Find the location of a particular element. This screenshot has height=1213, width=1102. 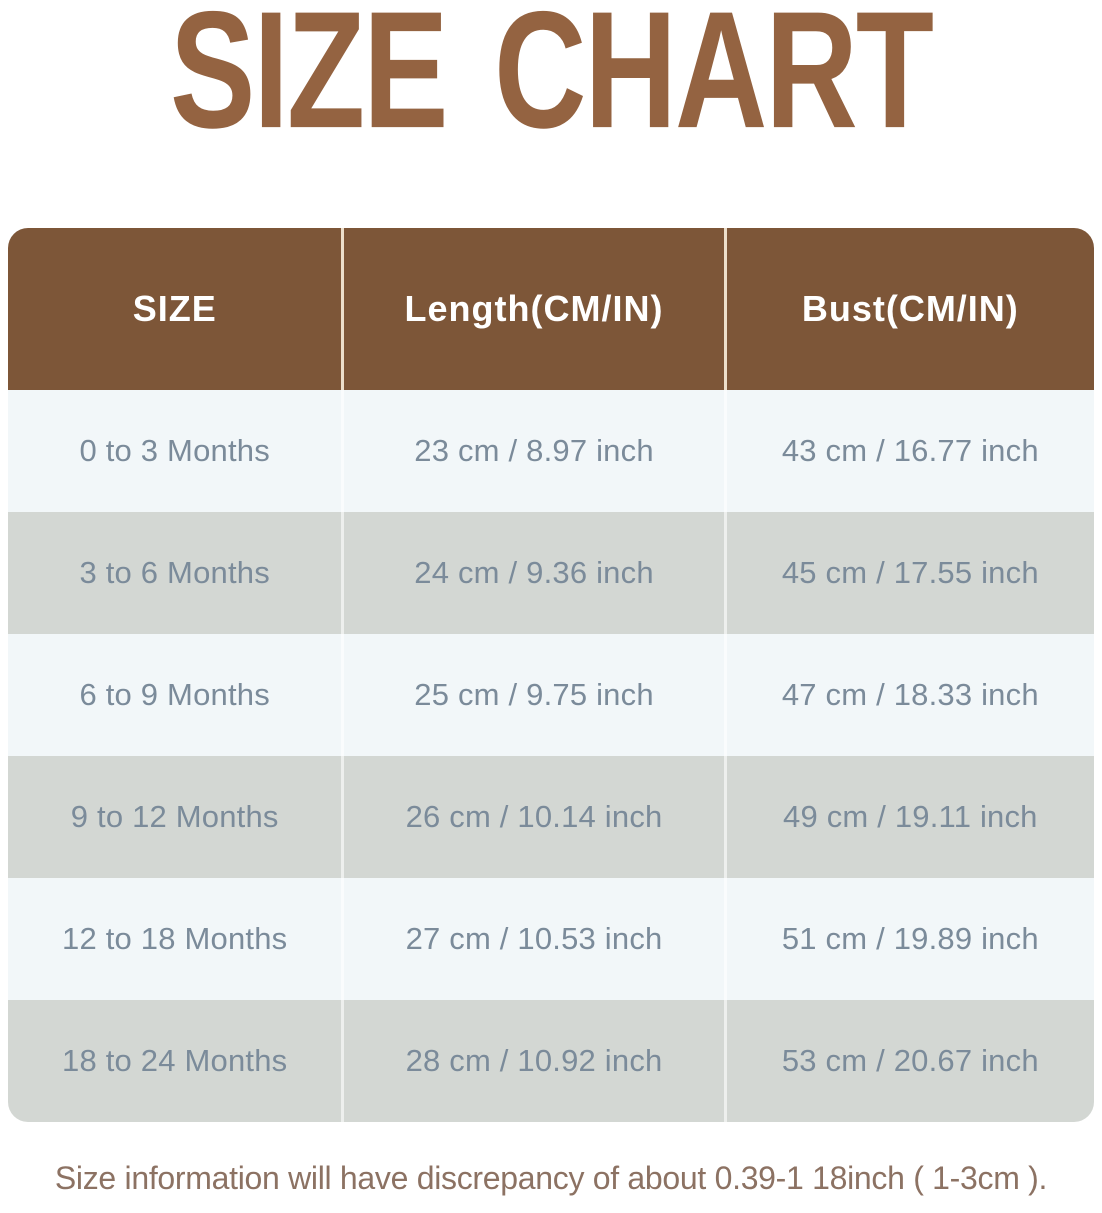

size-cell: 3 to 6 Months is located at coordinates (174, 572).